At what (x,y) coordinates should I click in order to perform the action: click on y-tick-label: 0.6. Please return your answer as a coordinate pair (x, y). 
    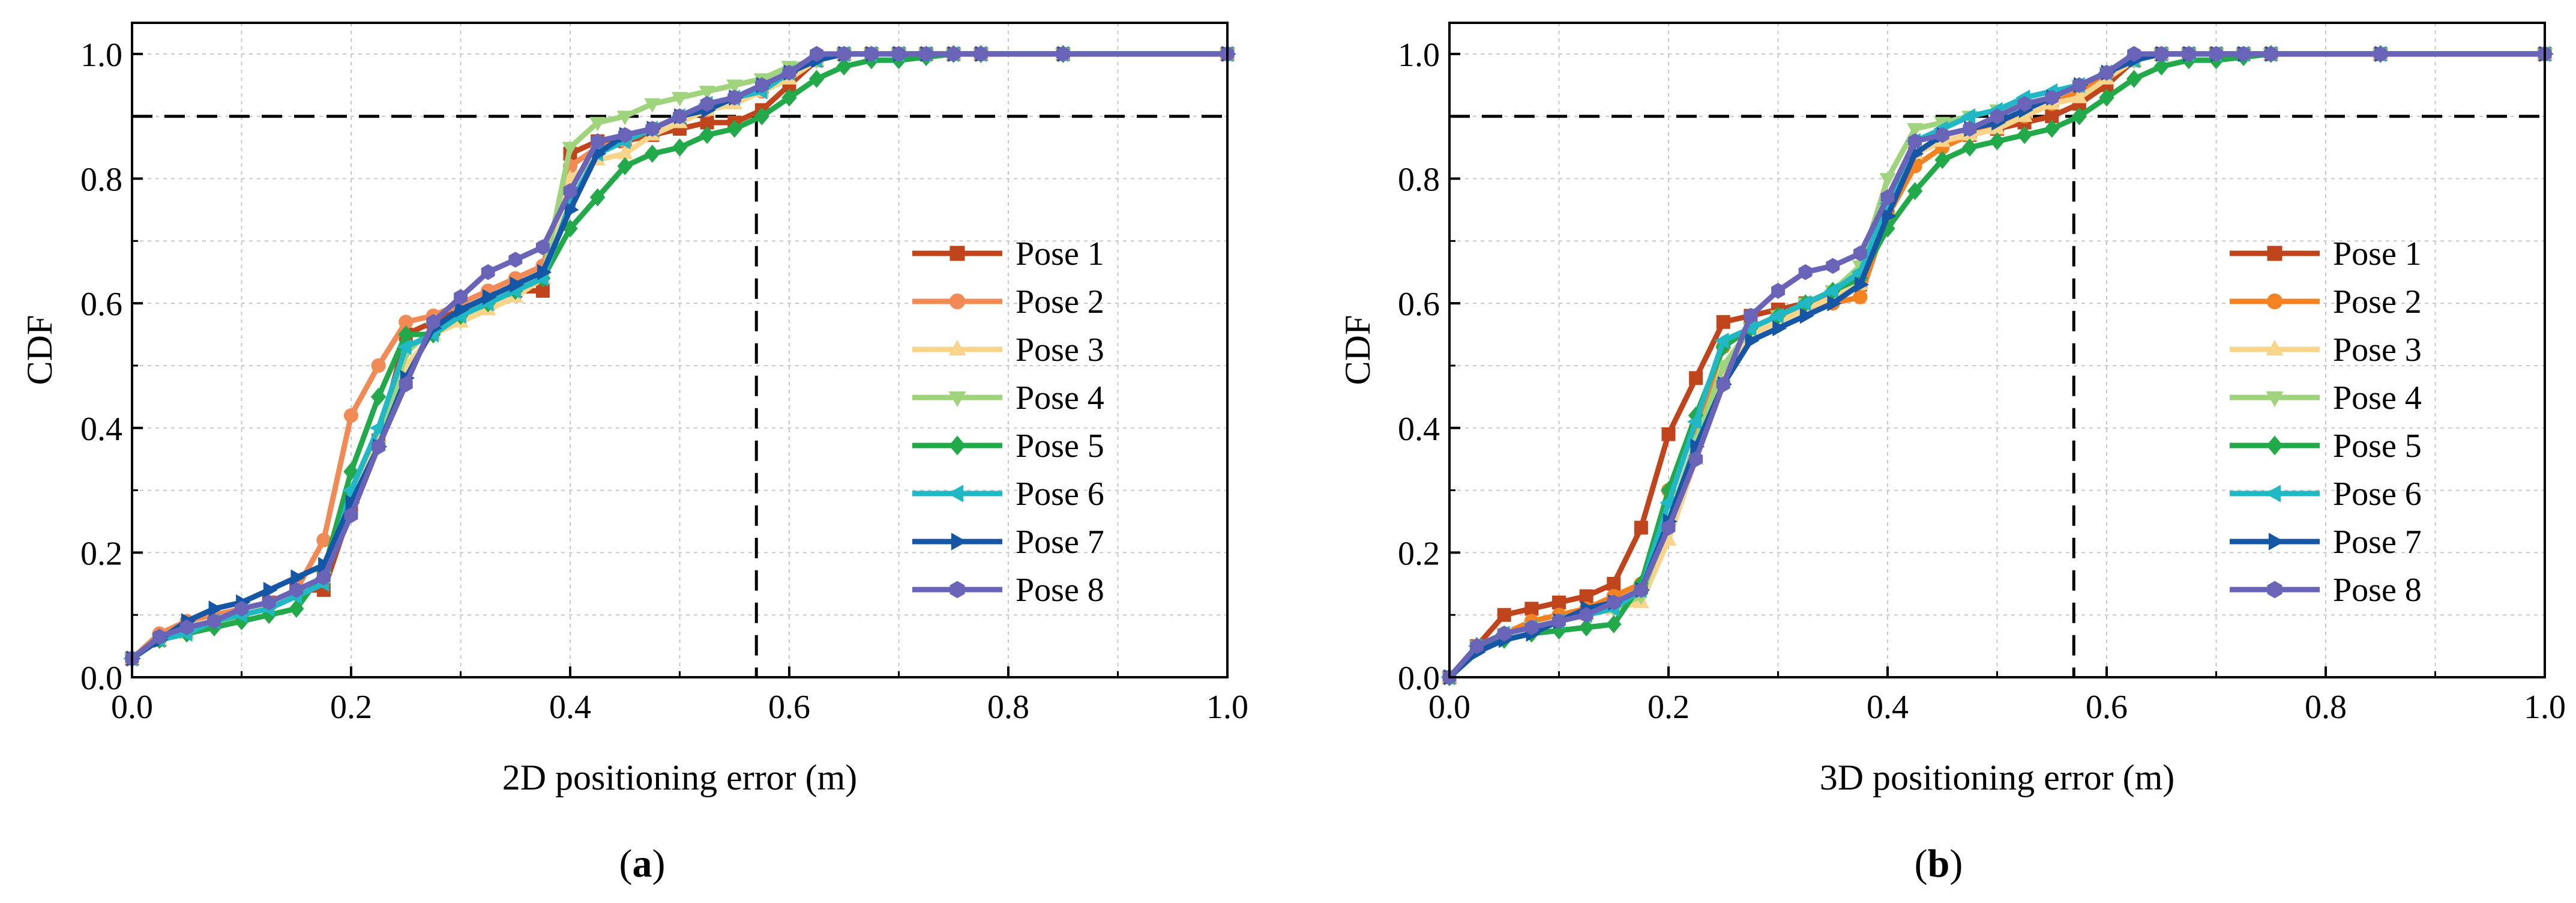
    Looking at the image, I should click on (1419, 304).